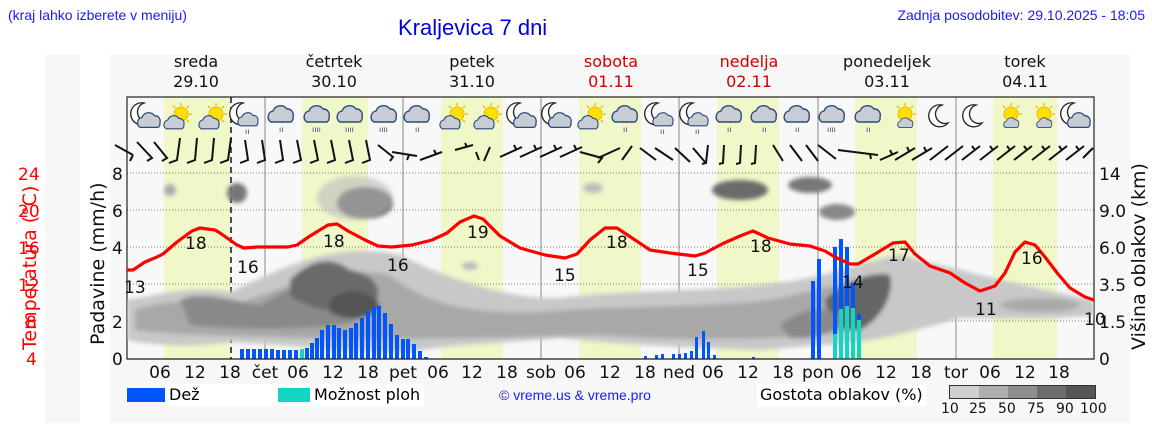 This screenshot has height=443, width=1152. I want to click on location-hint: (kraj lahko izberete v meniju), so click(97, 15).